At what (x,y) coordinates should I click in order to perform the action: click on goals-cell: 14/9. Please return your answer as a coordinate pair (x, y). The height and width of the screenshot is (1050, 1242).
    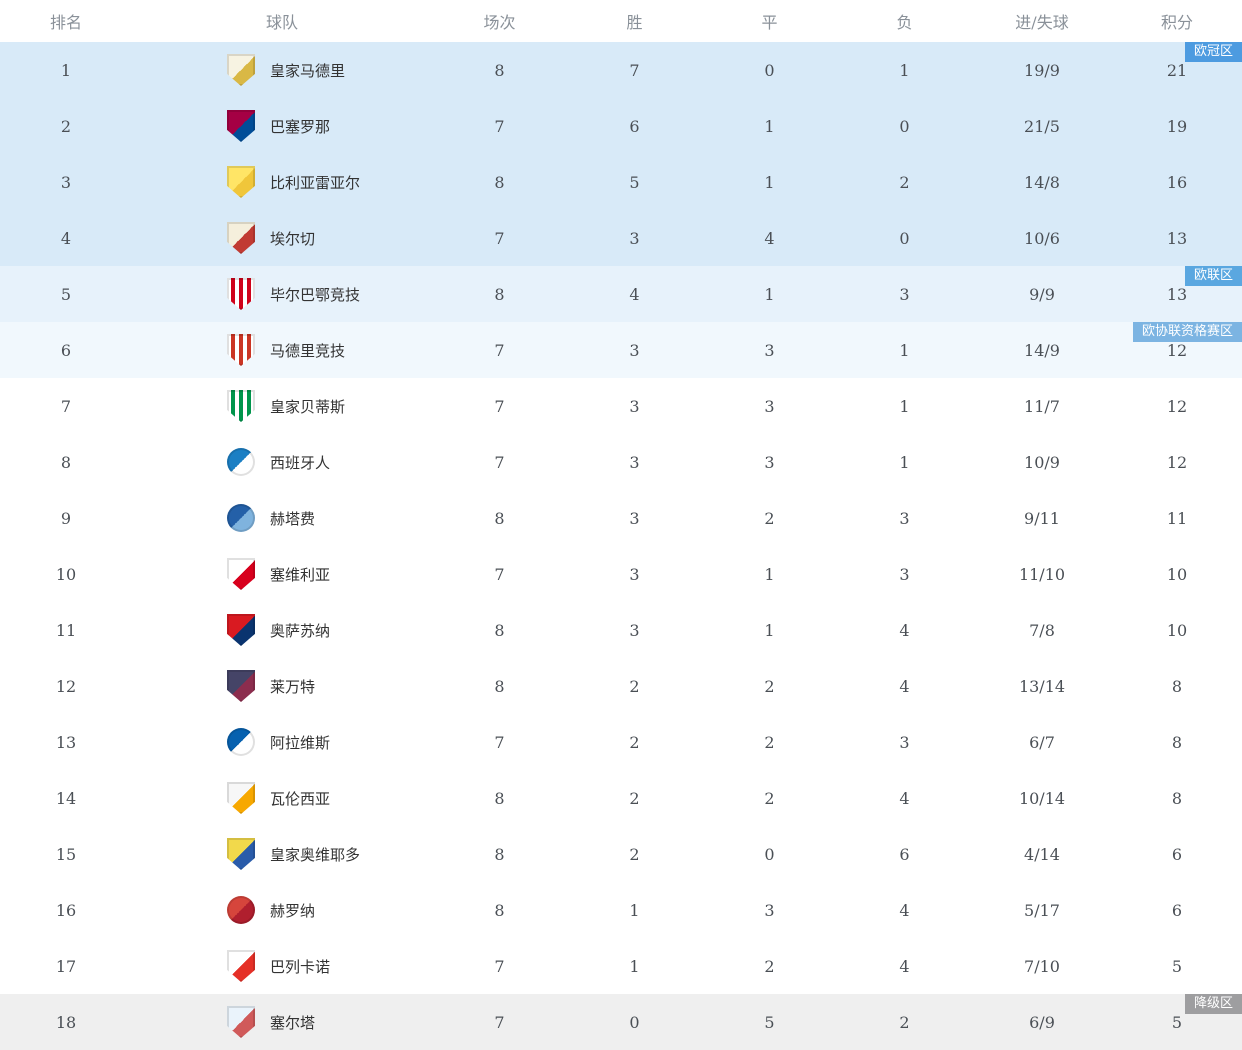
    Looking at the image, I should click on (1042, 350).